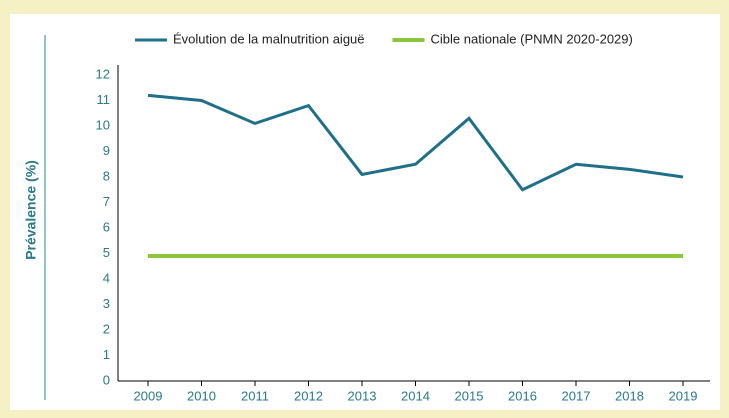  What do you see at coordinates (522, 395) in the screenshot?
I see `x-tick-label: 2016` at bounding box center [522, 395].